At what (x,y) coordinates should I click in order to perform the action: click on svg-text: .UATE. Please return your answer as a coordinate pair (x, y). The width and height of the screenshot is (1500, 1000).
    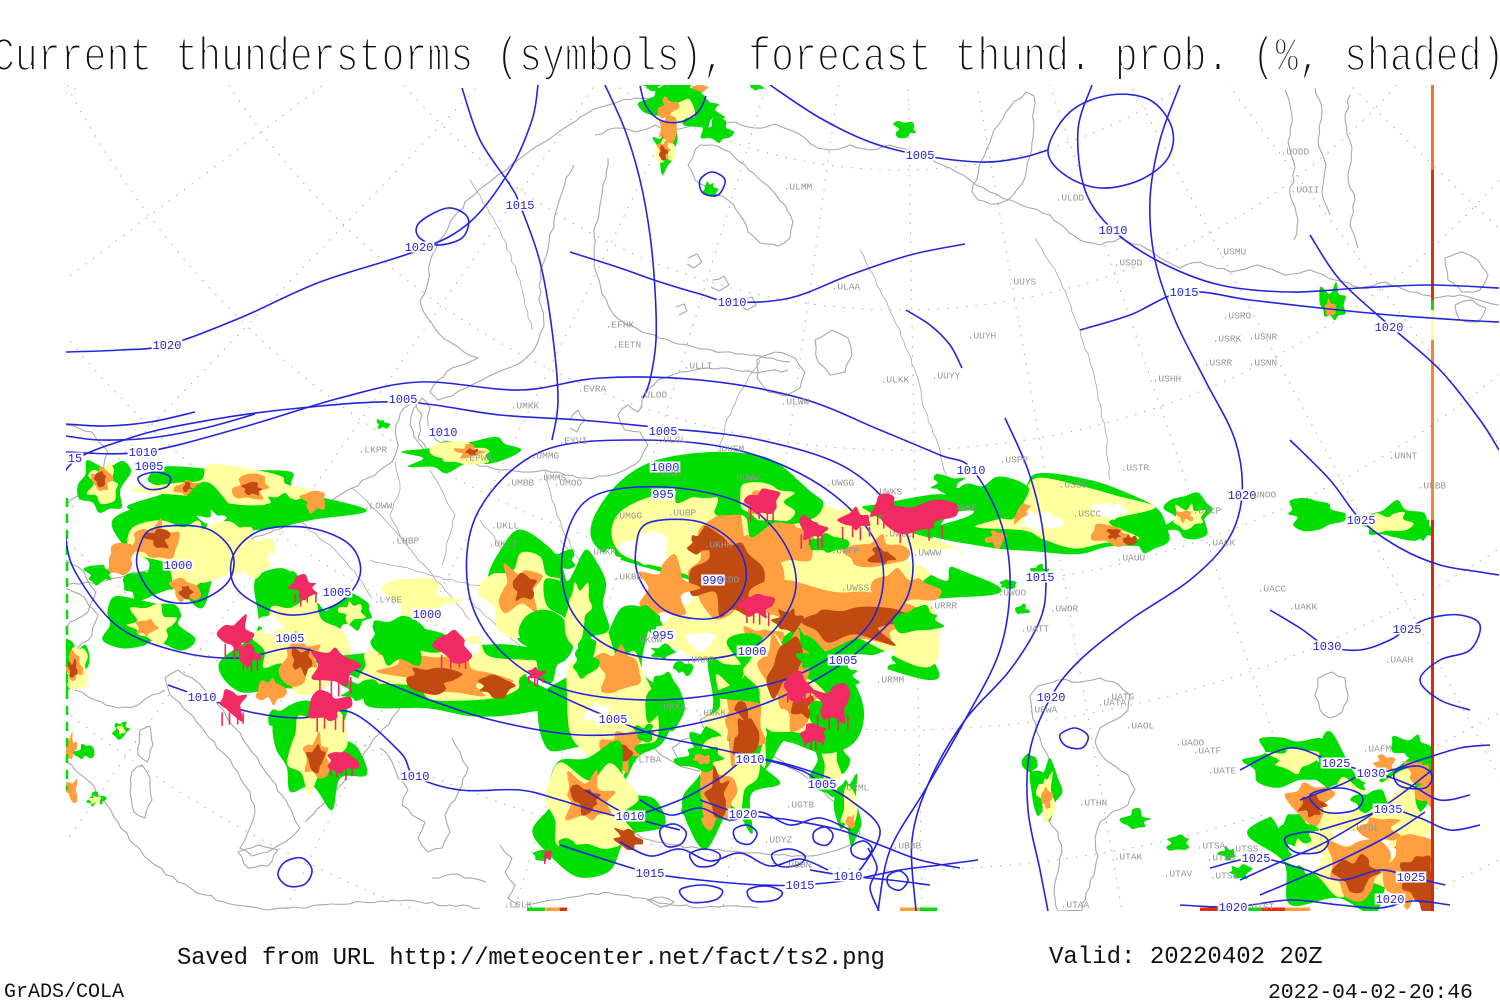
    Looking at the image, I should click on (1222, 771).